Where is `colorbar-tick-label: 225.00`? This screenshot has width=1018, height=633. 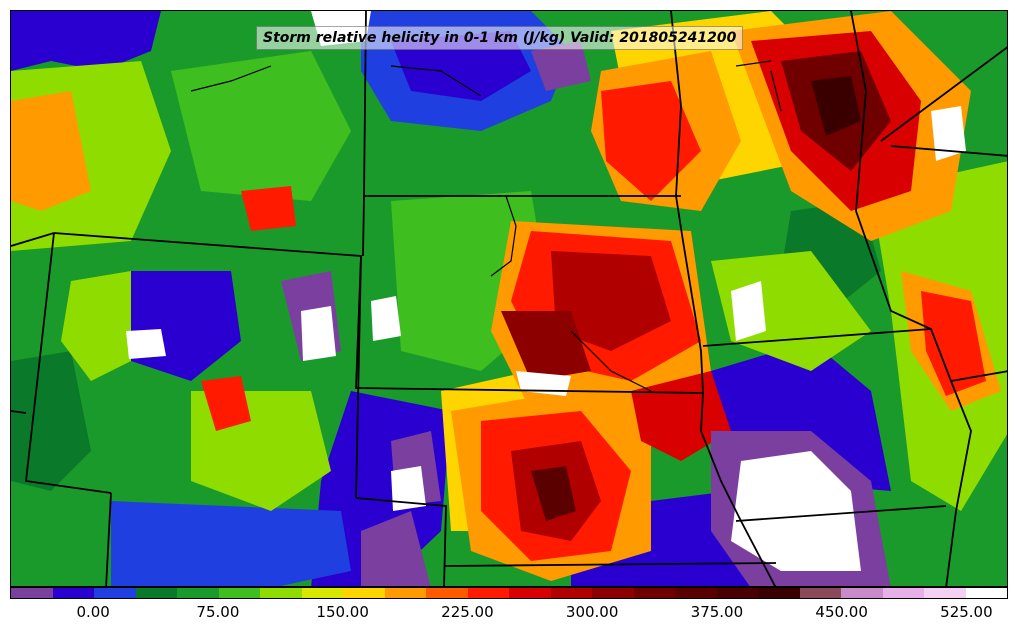
colorbar-tick-label: 225.00 is located at coordinates (467, 612).